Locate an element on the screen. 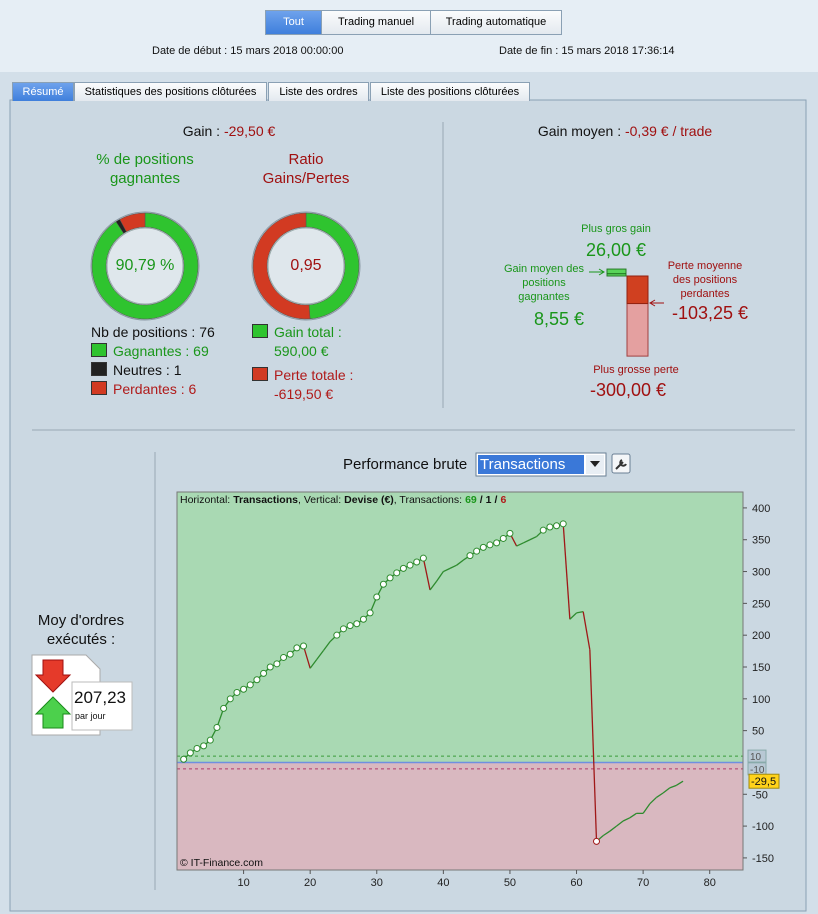  max-gain-bar is located at coordinates (616, 272).